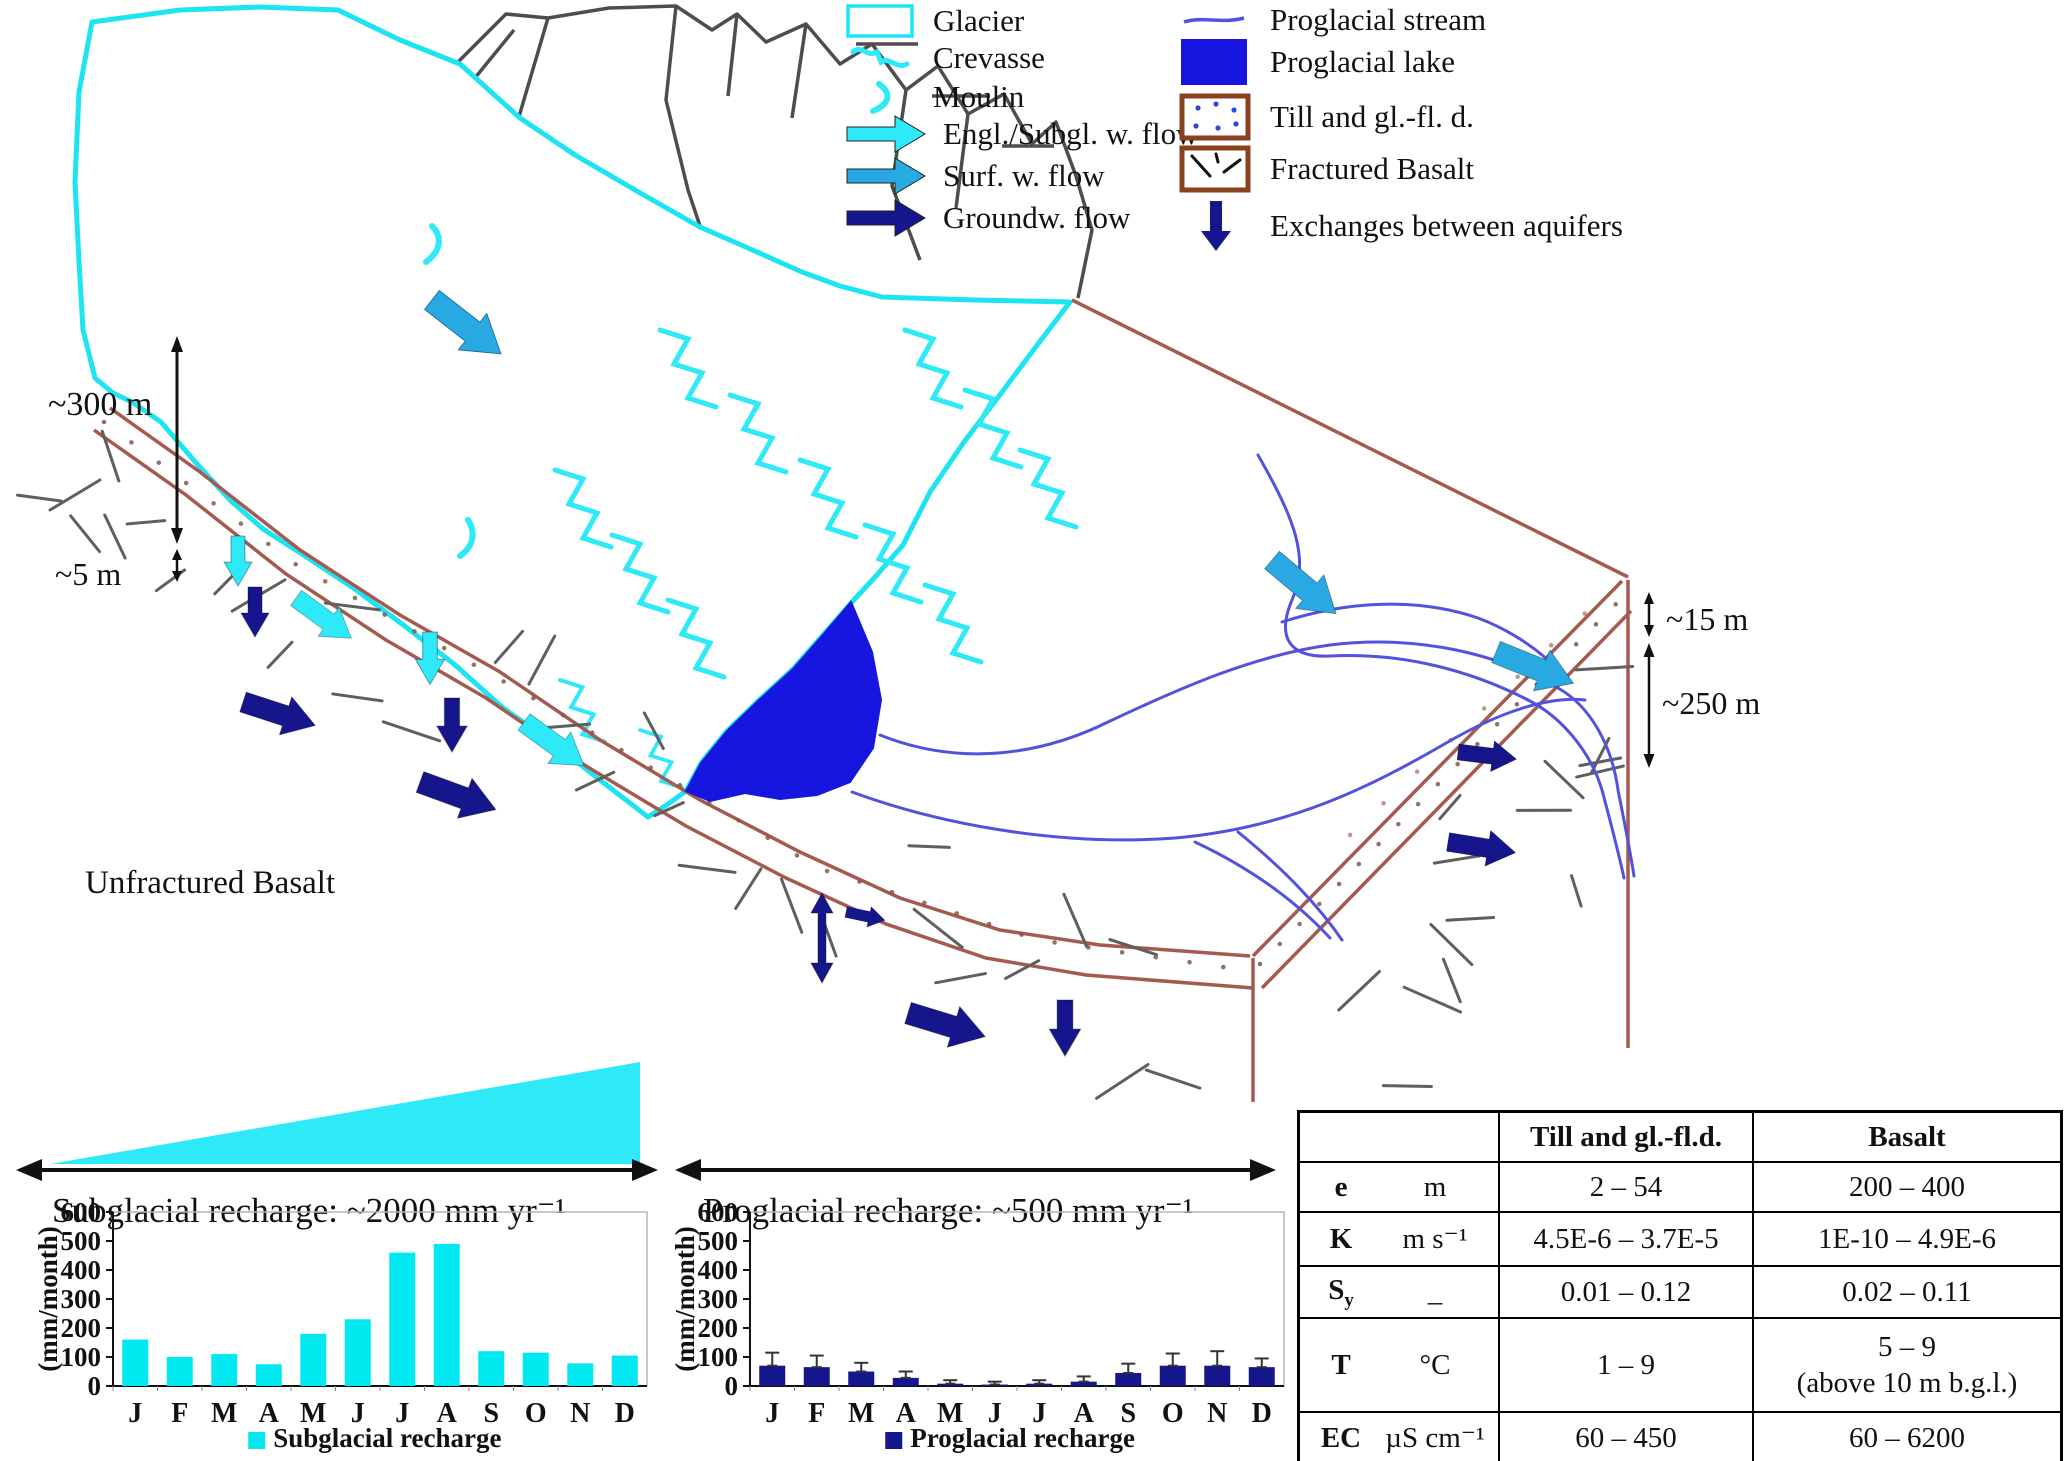  Describe the element at coordinates (987, 218) in the screenshot. I see `legend-item-groundwater-flow: Groundw. flow` at that location.